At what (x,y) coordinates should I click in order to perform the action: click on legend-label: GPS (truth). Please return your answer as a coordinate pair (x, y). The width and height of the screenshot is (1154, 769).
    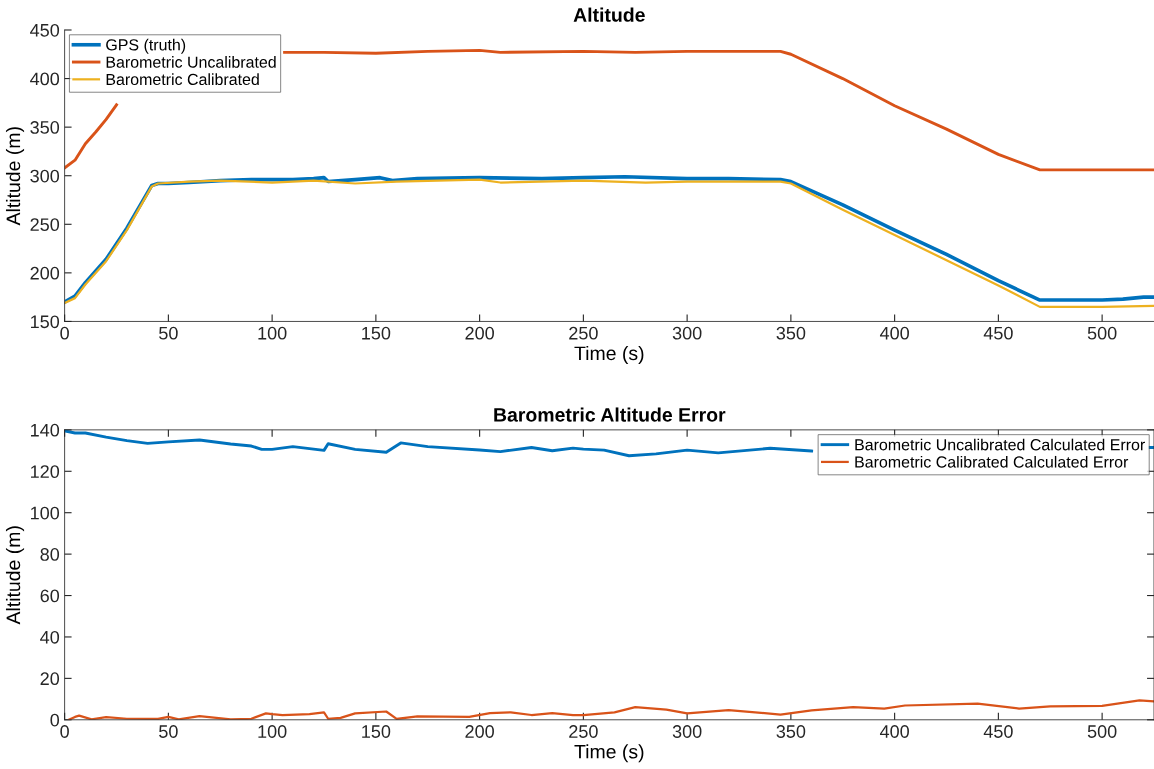
    Looking at the image, I should click on (146, 46).